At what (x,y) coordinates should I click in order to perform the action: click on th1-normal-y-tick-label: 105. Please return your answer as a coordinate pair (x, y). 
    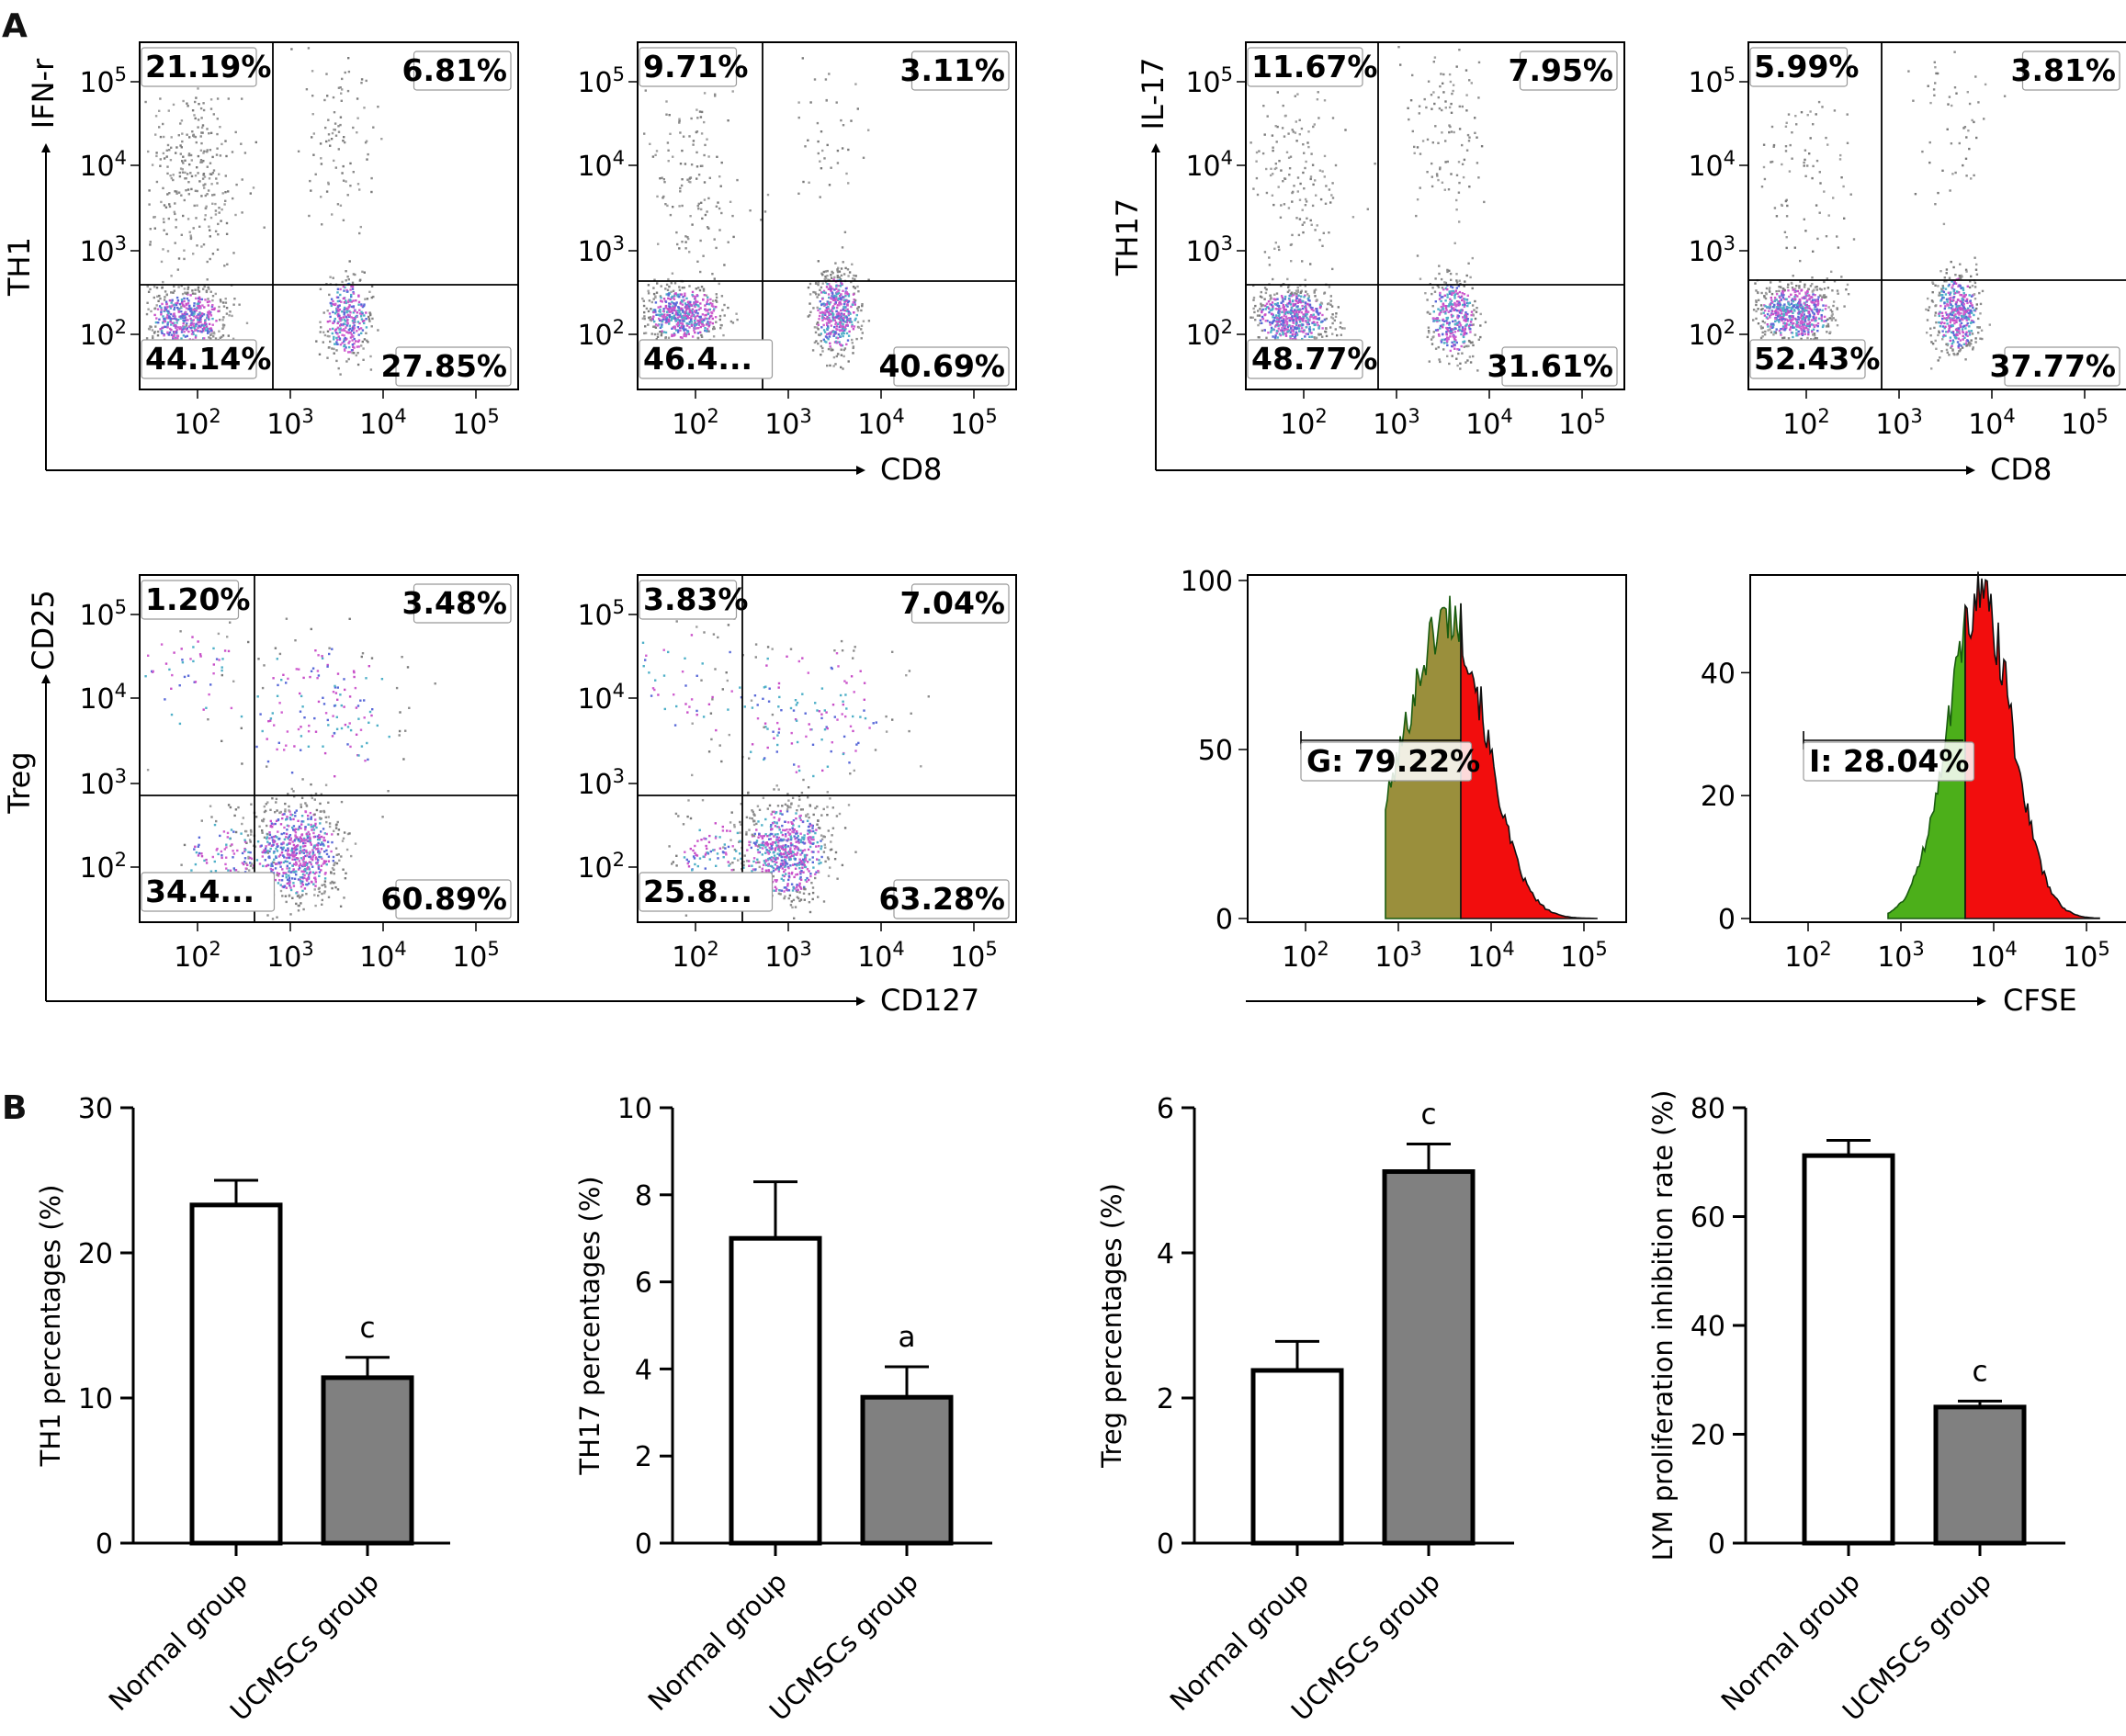
    Looking at the image, I should click on (103, 81).